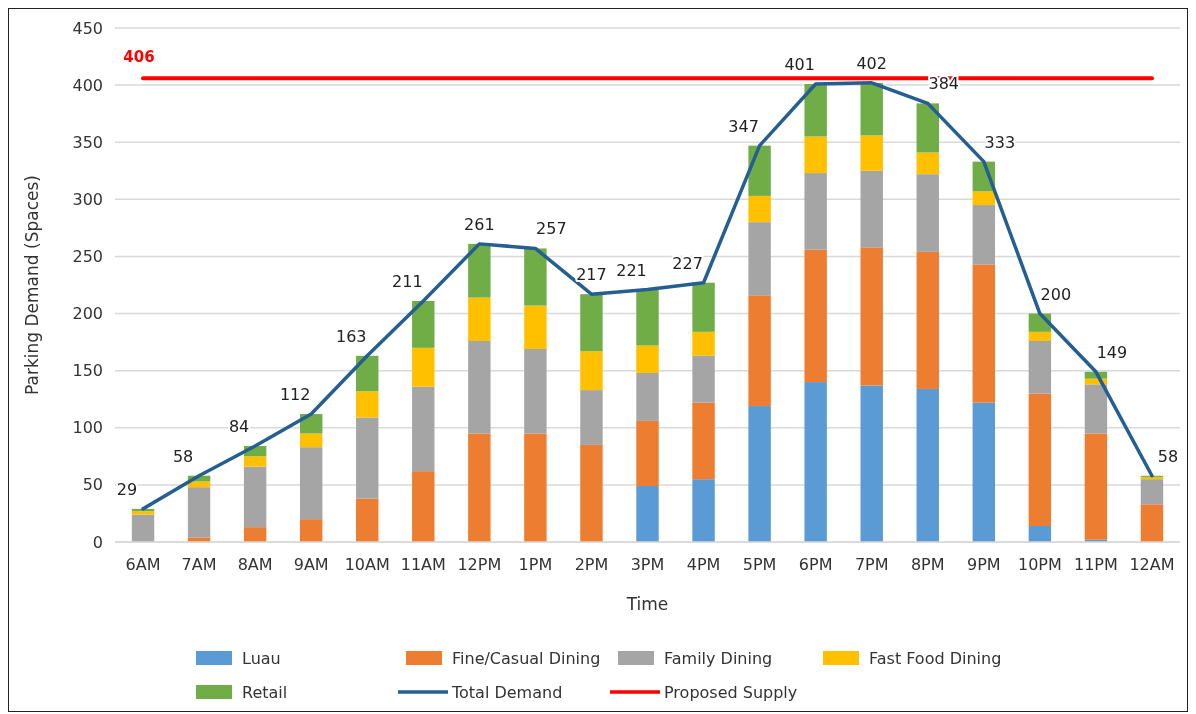 This screenshot has width=1196, height=714. I want to click on x-tick-label: 2PM, so click(591, 564).